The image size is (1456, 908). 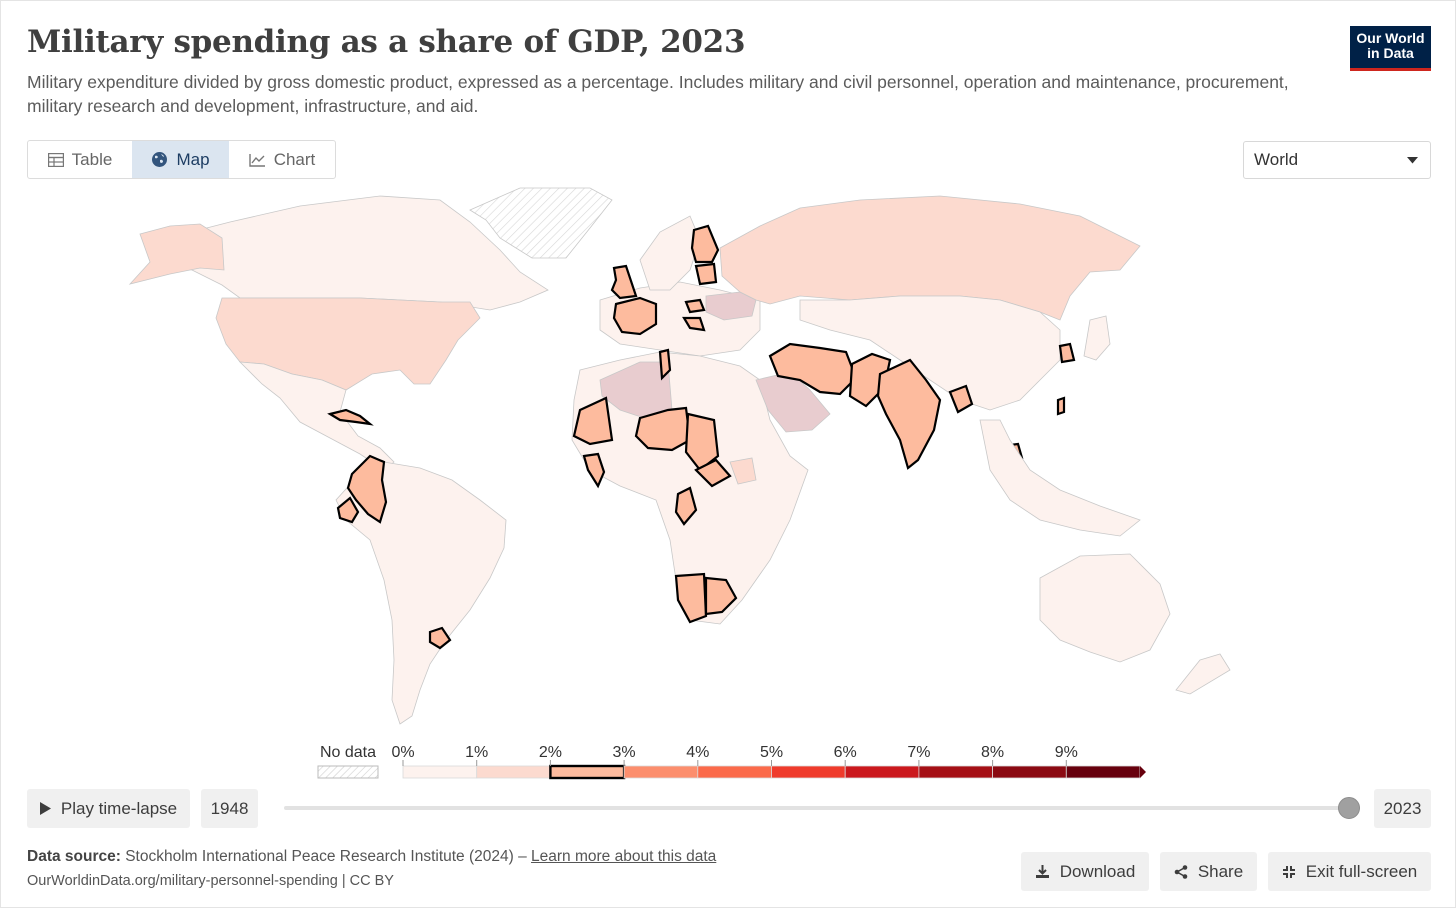 What do you see at coordinates (348, 752) in the screenshot?
I see `legend-no-data-label: No data` at bounding box center [348, 752].